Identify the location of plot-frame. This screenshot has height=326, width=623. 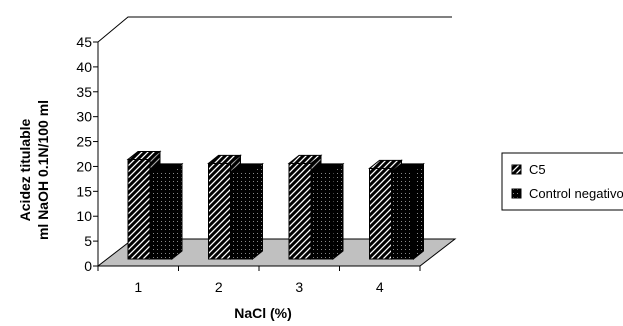
(274, 29).